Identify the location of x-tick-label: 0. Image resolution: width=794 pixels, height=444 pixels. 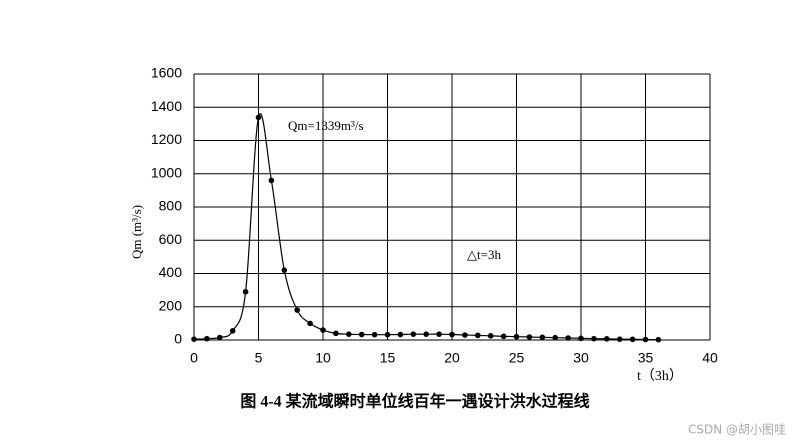
(194, 358).